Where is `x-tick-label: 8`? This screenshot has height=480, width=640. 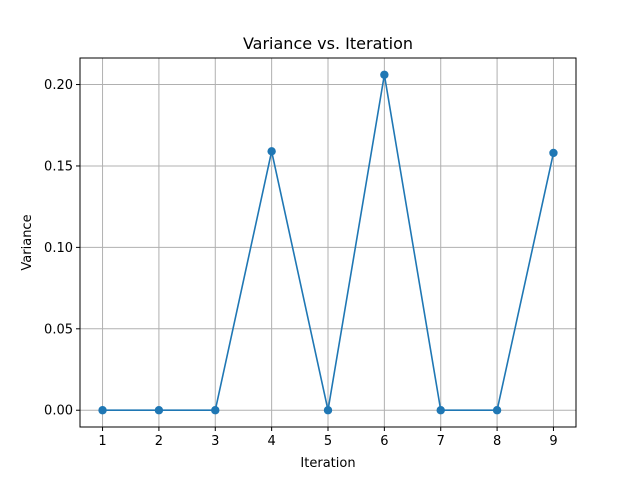
x-tick-label: 8 is located at coordinates (497, 441).